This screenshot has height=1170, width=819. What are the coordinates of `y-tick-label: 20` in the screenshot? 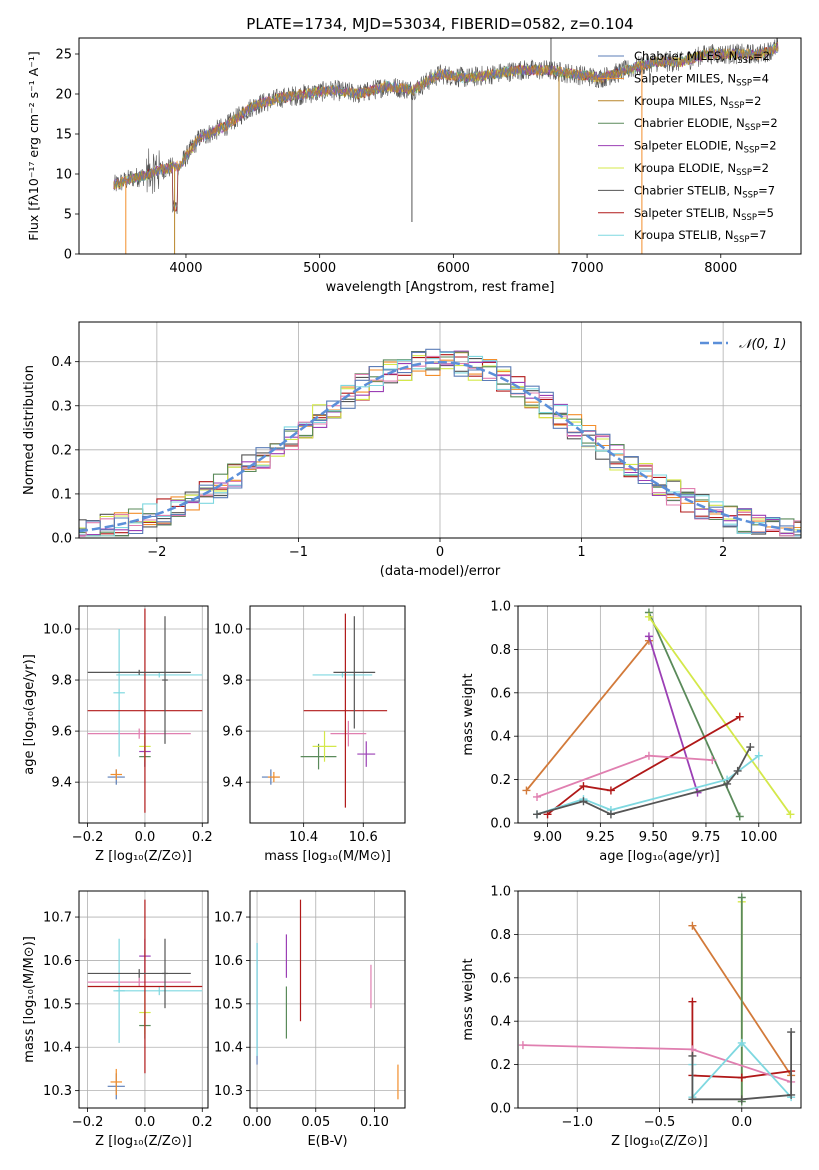 It's located at (63, 95).